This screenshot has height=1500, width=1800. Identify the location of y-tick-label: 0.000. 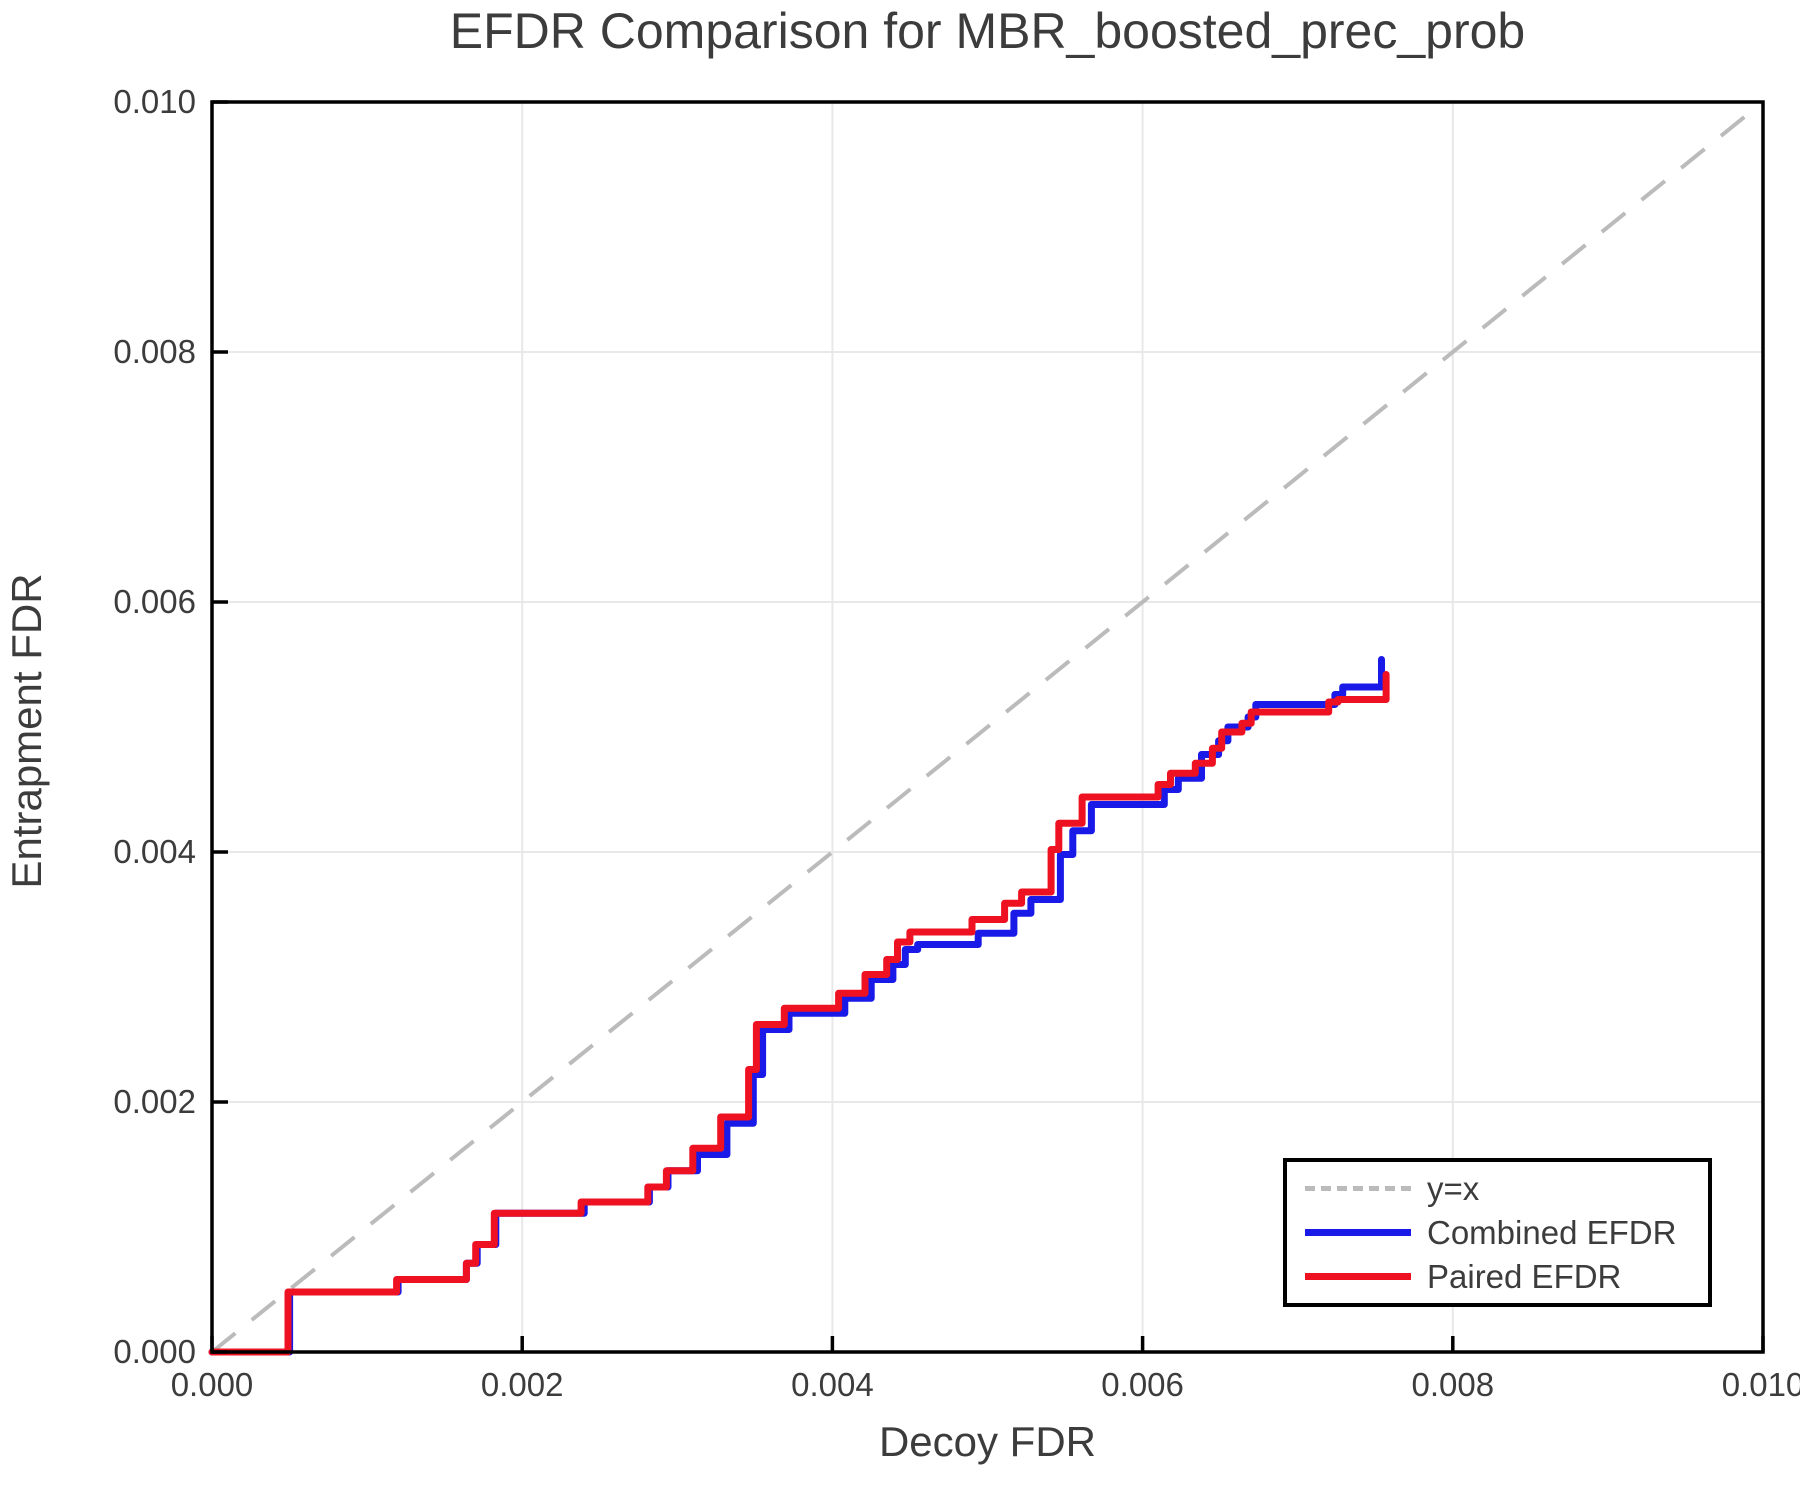
(154, 1351).